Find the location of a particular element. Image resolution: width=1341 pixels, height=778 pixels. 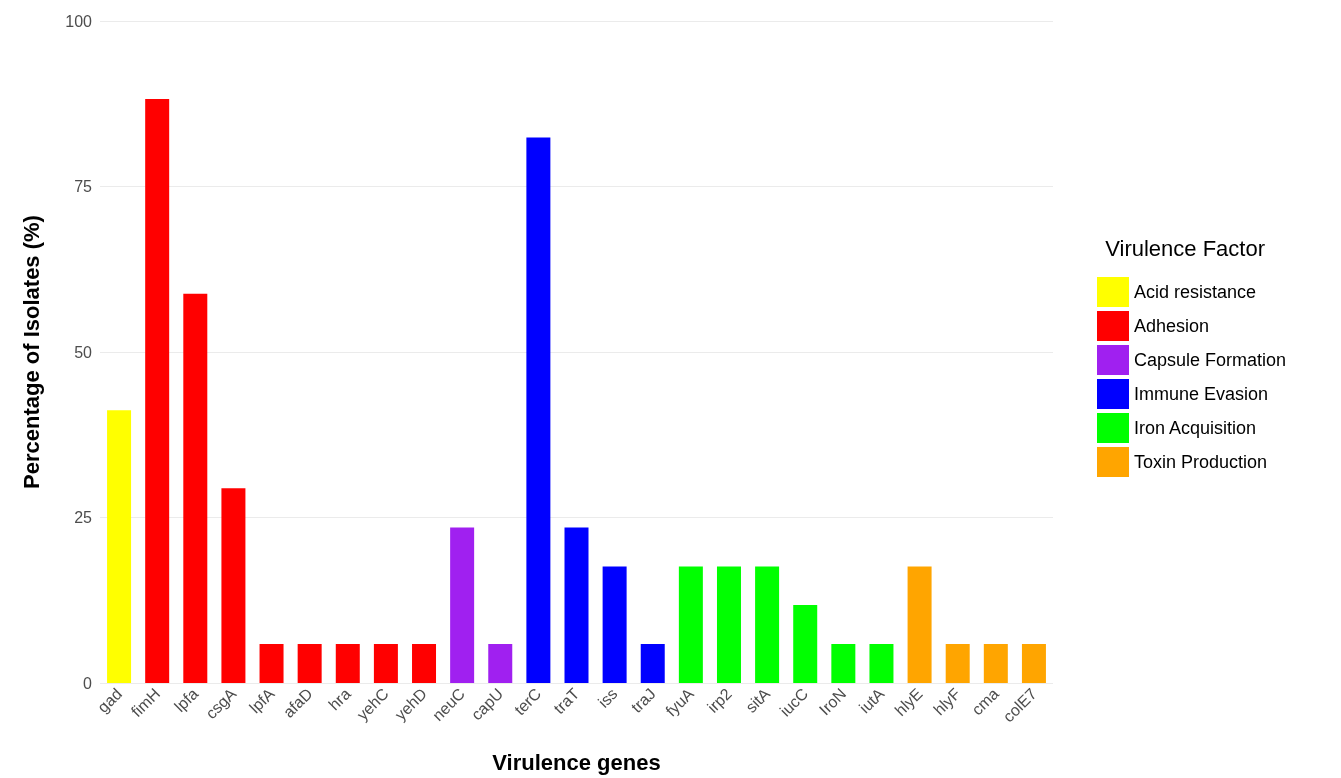

y-tick-label: 25 is located at coordinates (83, 517).